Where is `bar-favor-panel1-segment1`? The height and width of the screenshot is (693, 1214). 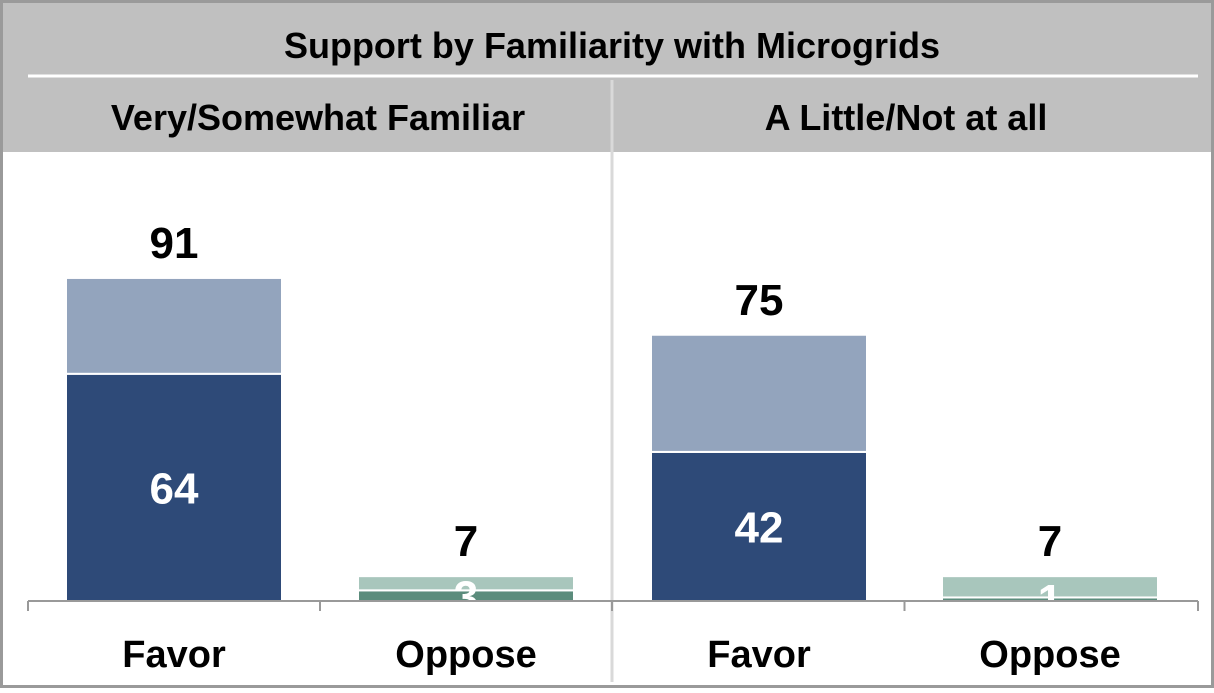
bar-favor-panel1-segment1 is located at coordinates (174, 487).